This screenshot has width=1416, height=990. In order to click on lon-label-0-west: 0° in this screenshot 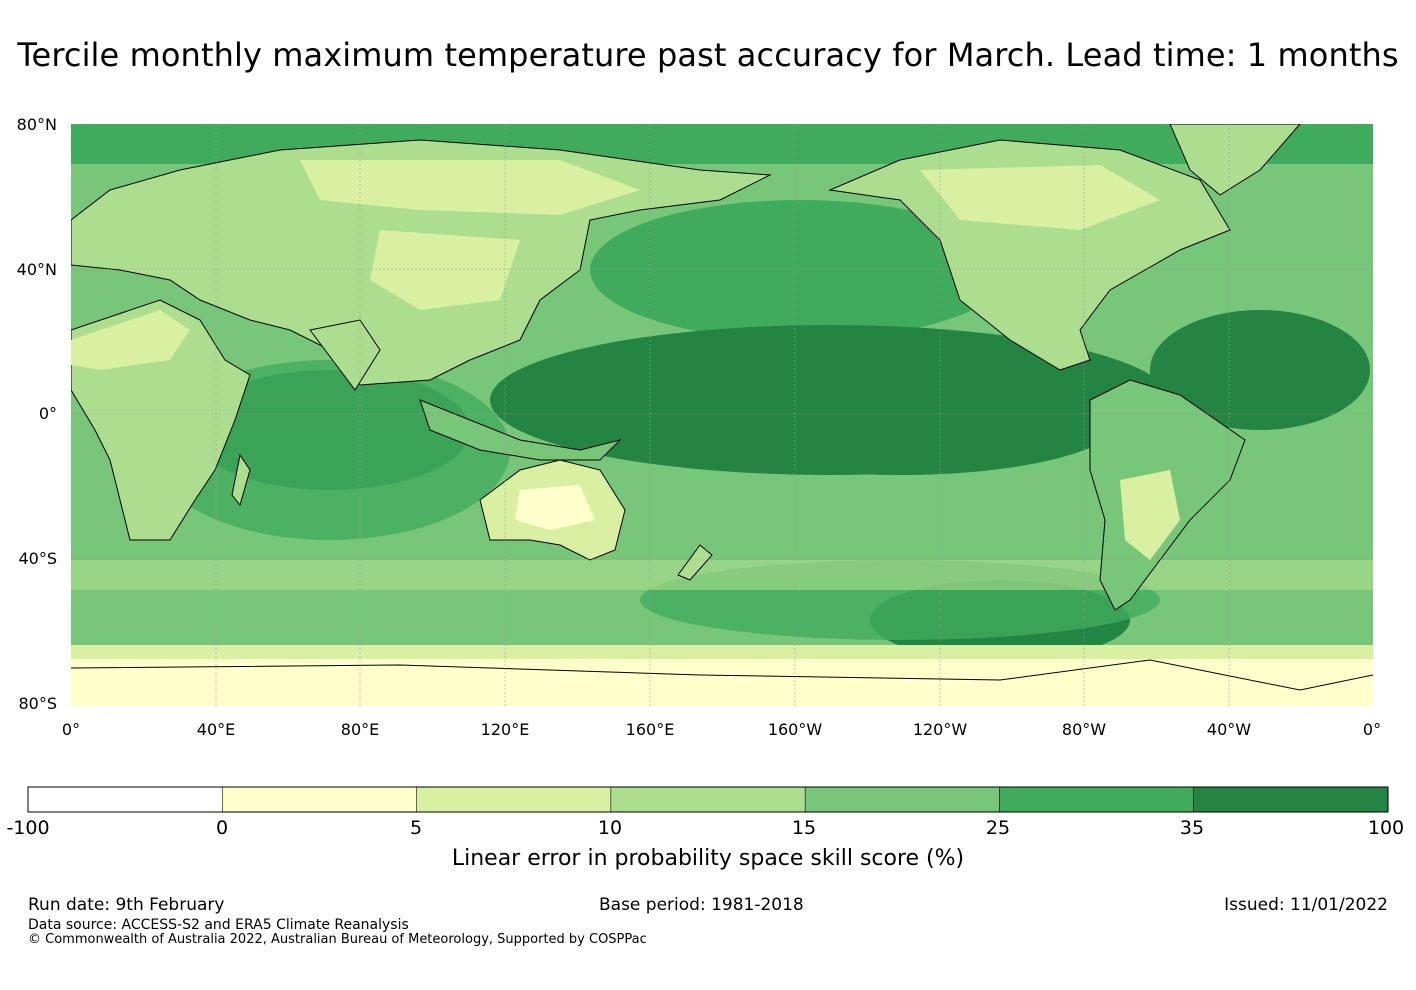, I will do `click(71, 729)`.